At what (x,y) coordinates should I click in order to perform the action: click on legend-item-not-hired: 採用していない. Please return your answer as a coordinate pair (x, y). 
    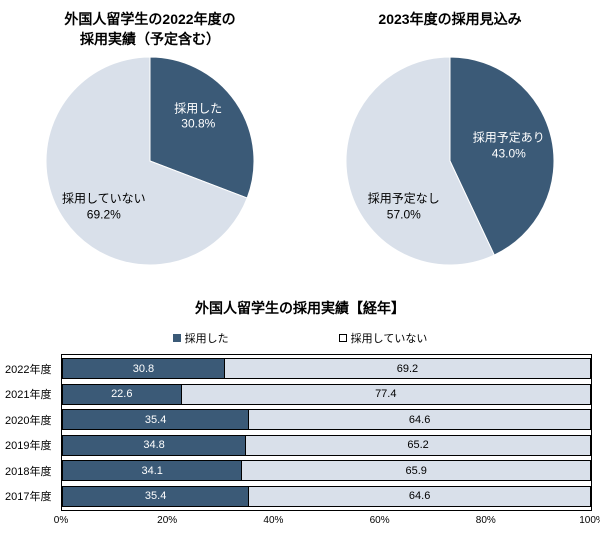
    Looking at the image, I should click on (383, 338).